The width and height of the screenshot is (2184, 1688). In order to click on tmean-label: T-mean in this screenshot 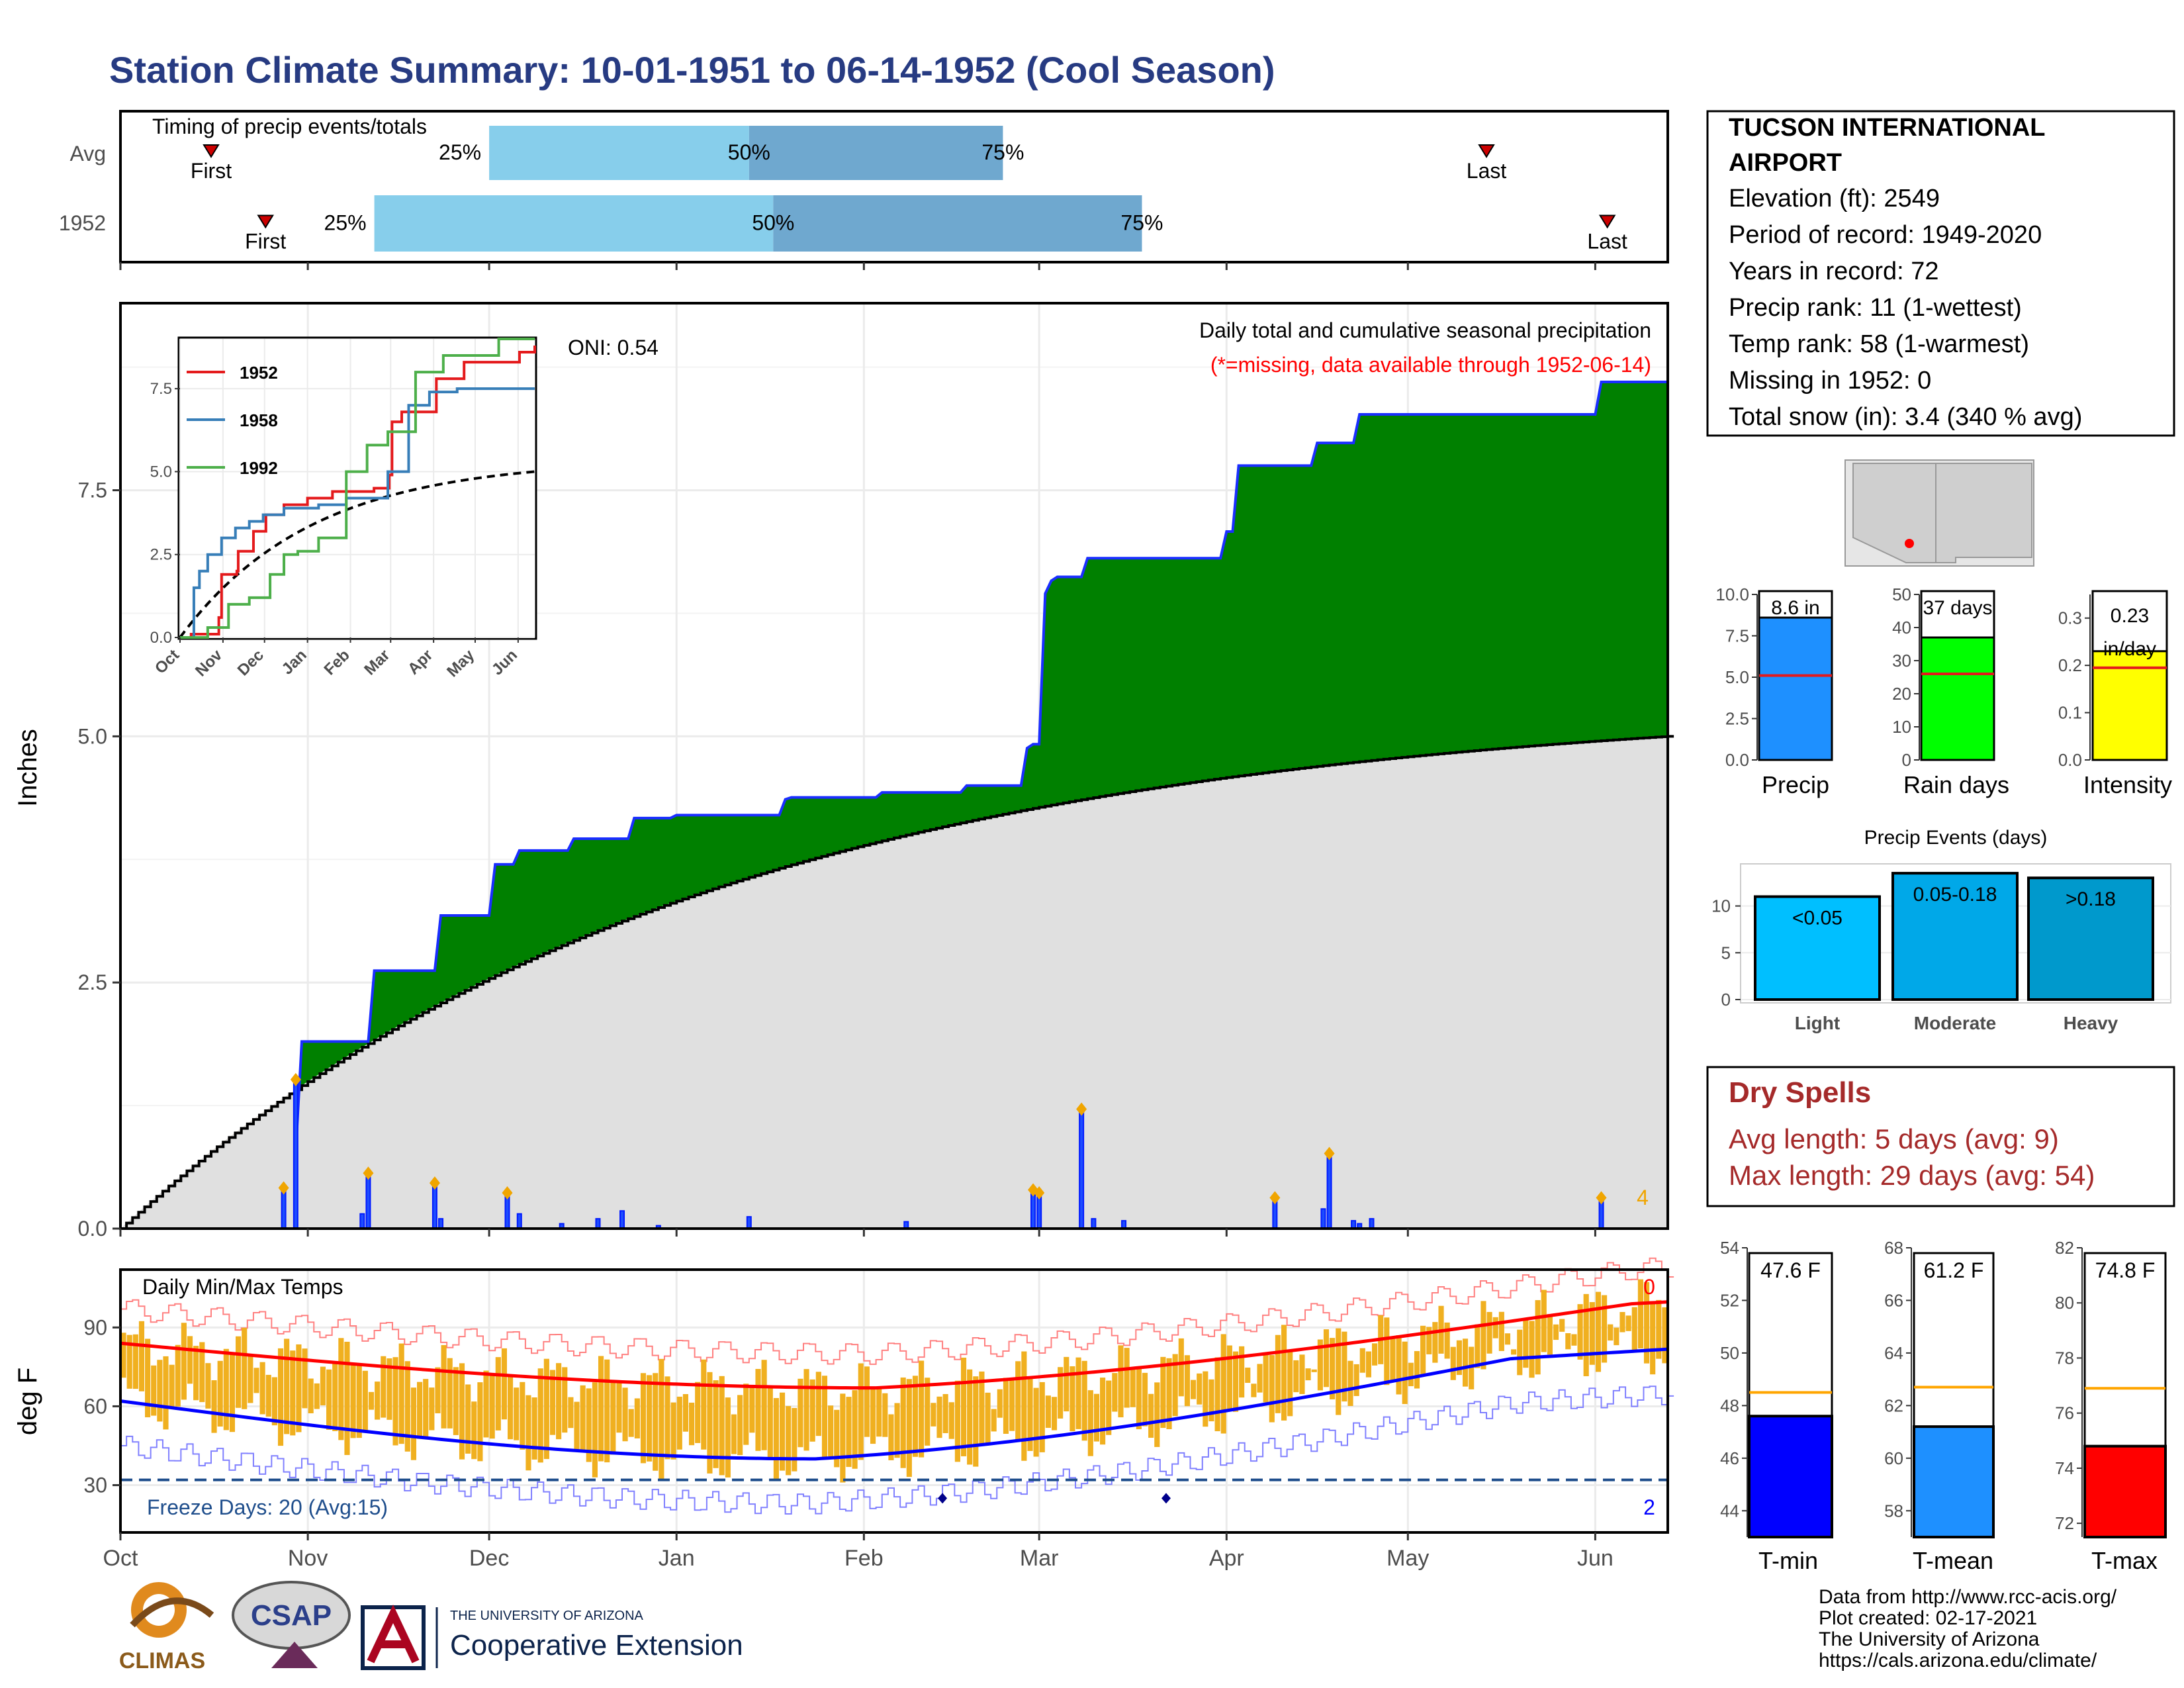, I will do `click(1953, 1560)`.